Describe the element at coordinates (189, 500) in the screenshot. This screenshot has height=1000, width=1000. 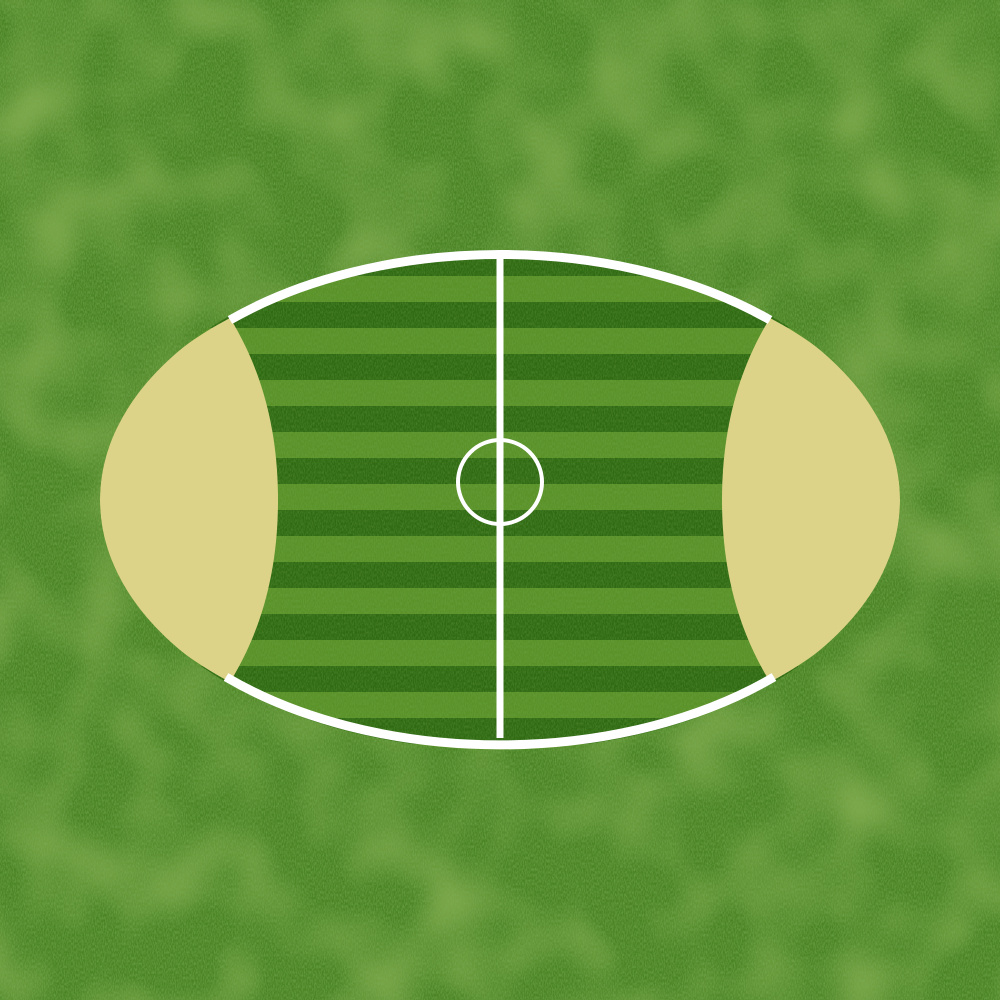
I see `end-zone-left` at that location.